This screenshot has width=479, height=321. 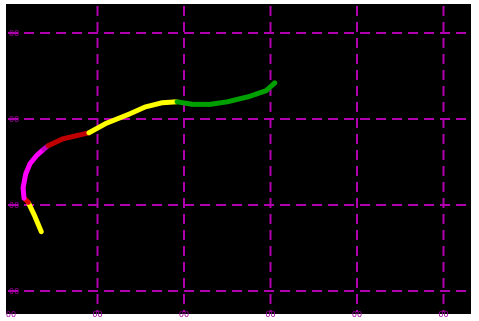 What do you see at coordinates (14, 162) in the screenshot?
I see `y-axis-ticks: 00 00 00 00` at bounding box center [14, 162].